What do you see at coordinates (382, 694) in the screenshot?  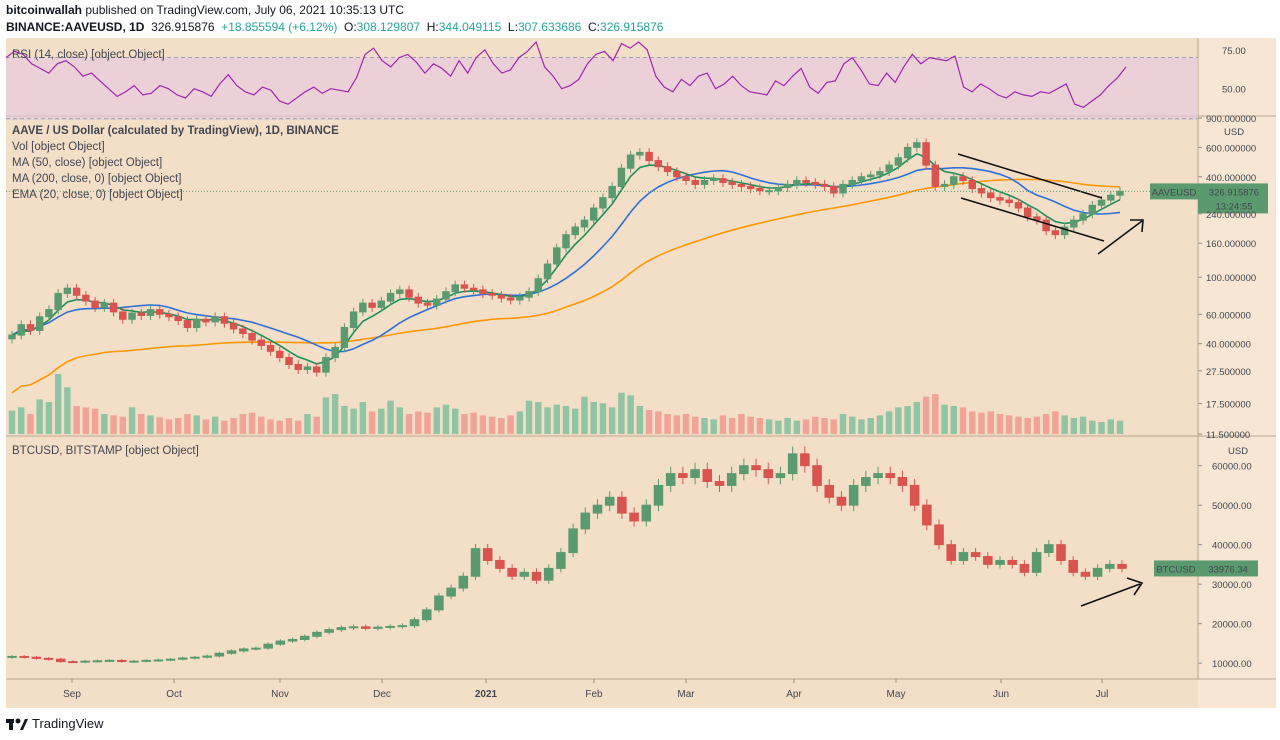 I see `time-label: Dec` at bounding box center [382, 694].